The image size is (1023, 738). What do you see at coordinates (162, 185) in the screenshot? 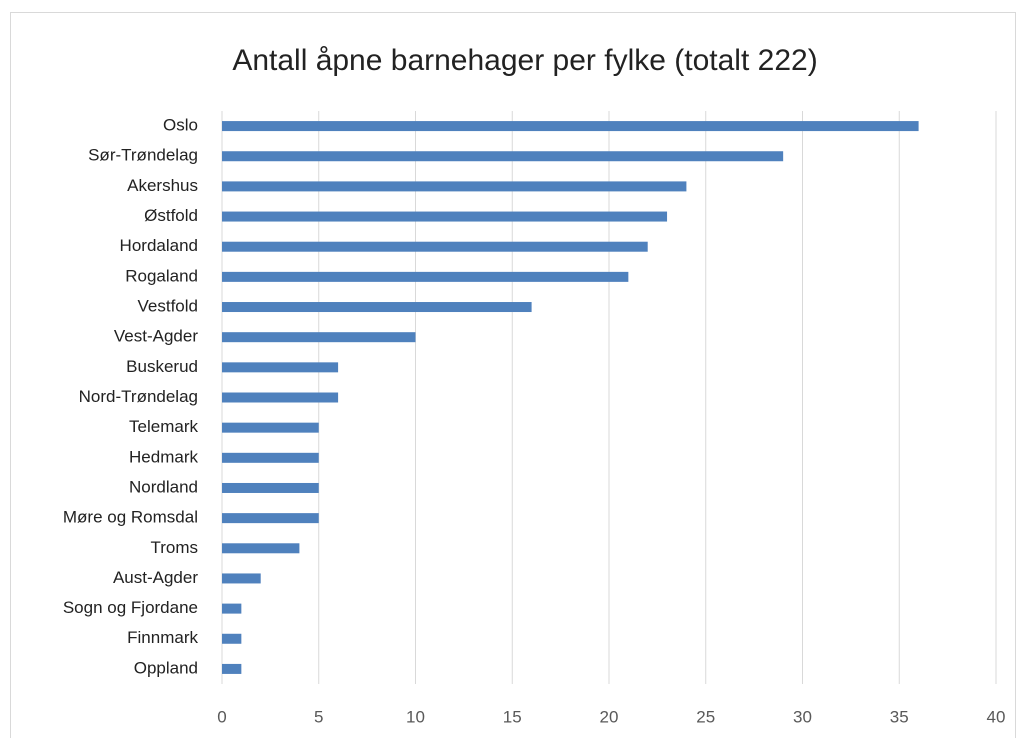
I see `y-tick-label: Akershus` at bounding box center [162, 185].